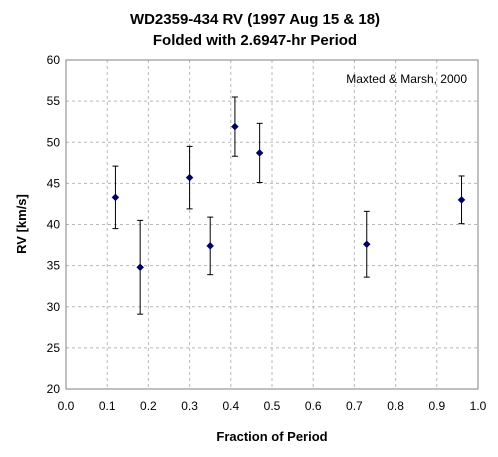 The height and width of the screenshot is (457, 498). I want to click on x-tick-label: 1.0, so click(478, 406).